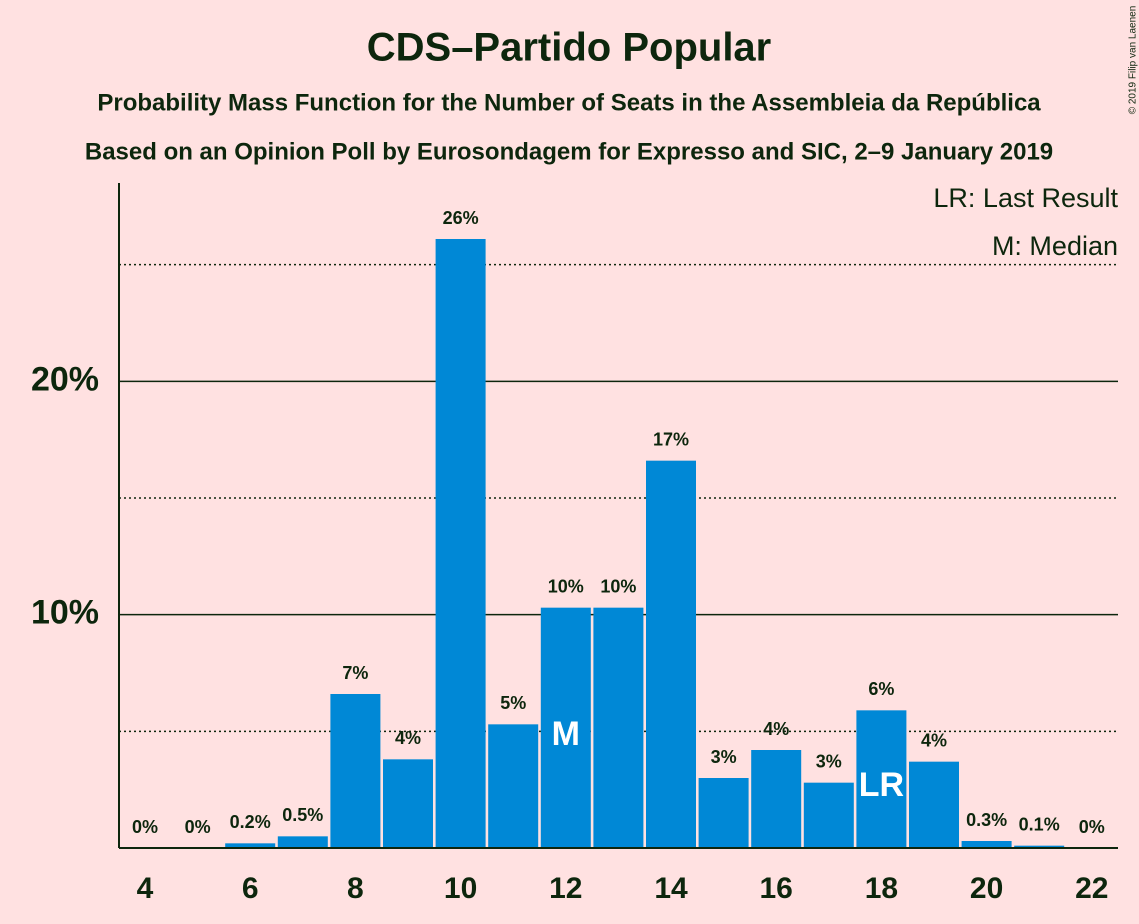 The height and width of the screenshot is (924, 1139). Describe the element at coordinates (569, 48) in the screenshot. I see `chart-title: CDS–Partido Popular` at that location.